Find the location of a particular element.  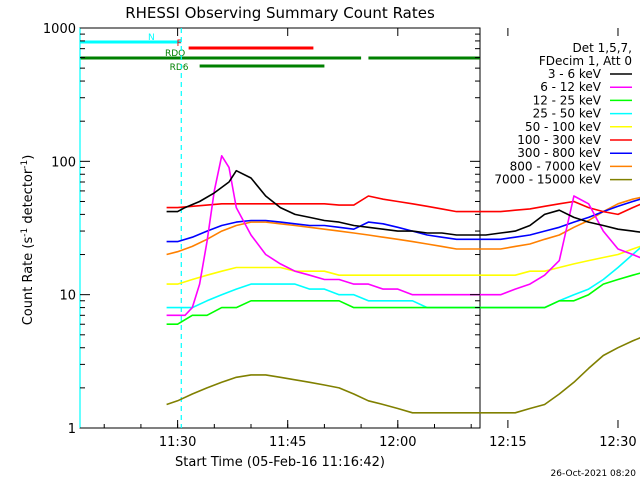

y-label-main: Count Rate (s is located at coordinates (28, 281).